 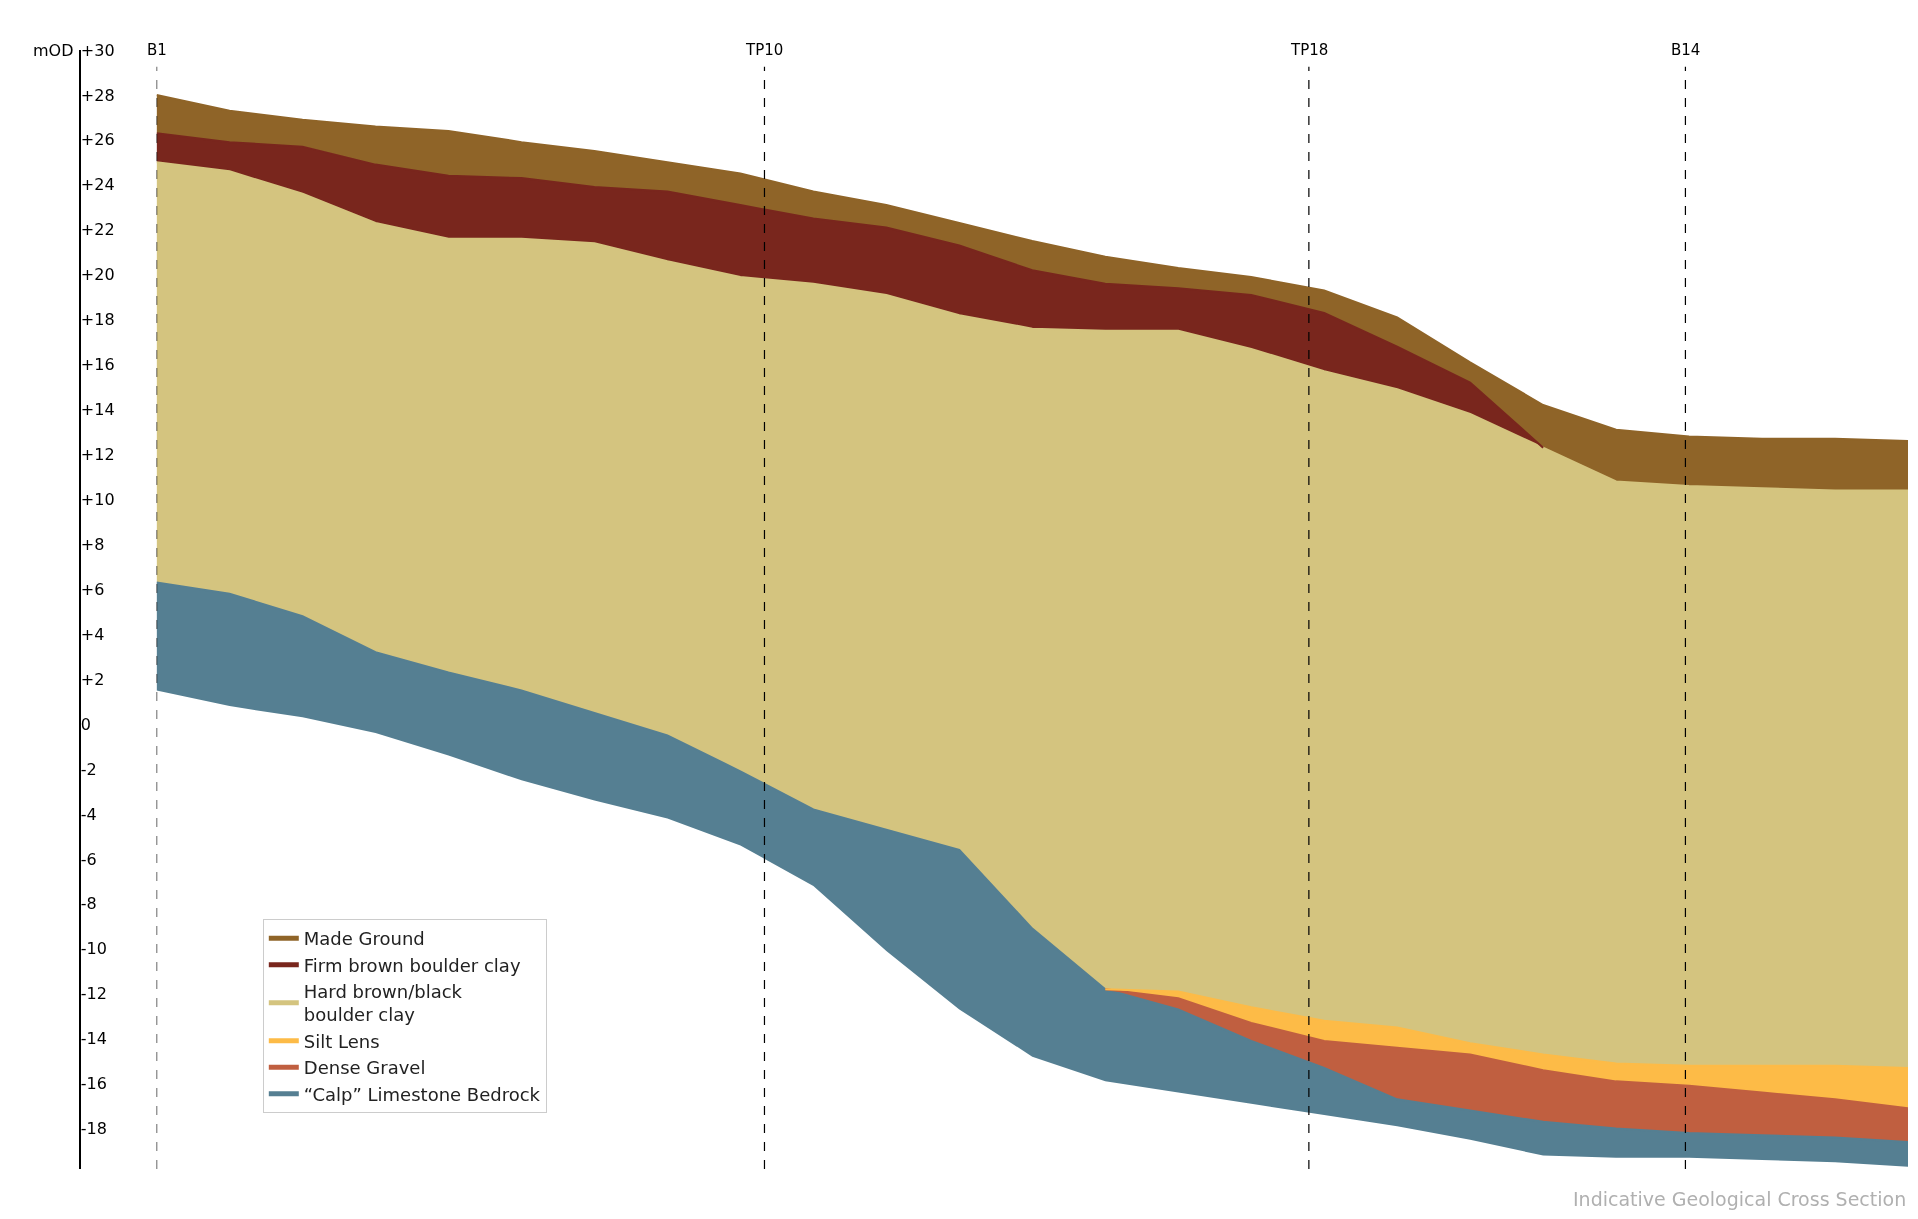 What do you see at coordinates (97, 455) in the screenshot?
I see `y-tick-label: +12` at bounding box center [97, 455].